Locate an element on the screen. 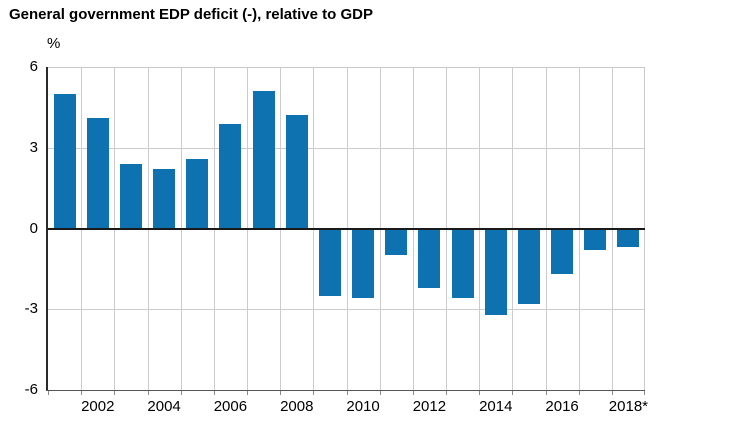 The width and height of the screenshot is (750, 422). bar-2010 is located at coordinates (363, 263).